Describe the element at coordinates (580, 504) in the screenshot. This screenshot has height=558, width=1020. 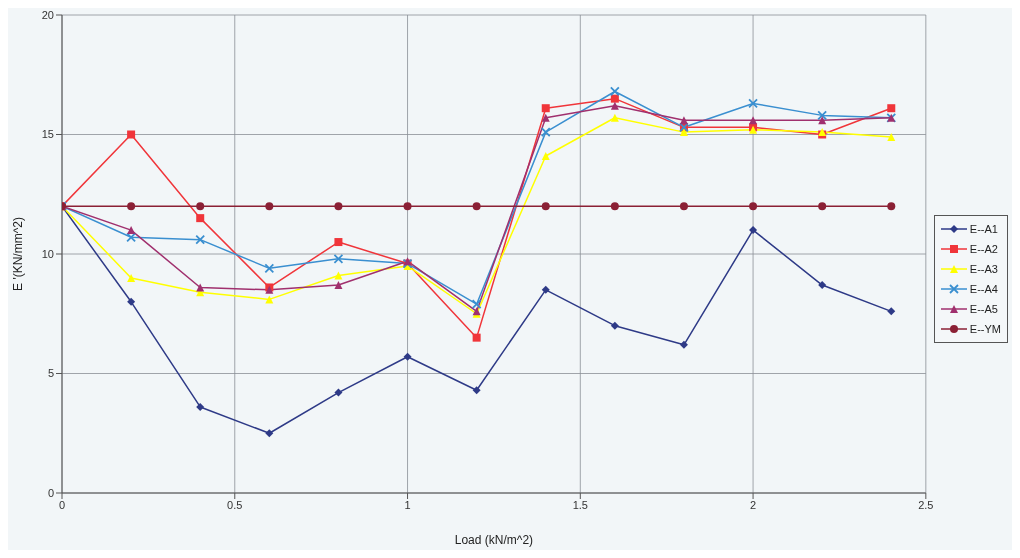
I see `x-tick-label: 1.5` at that location.